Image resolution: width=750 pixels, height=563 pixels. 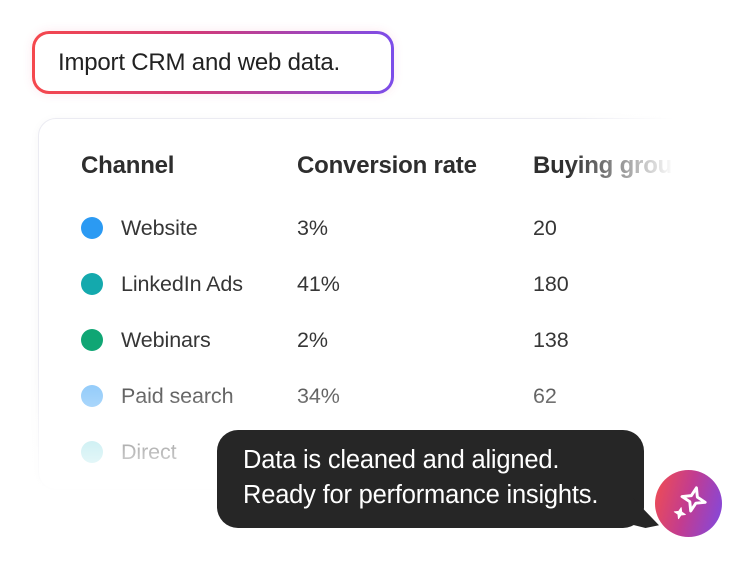 What do you see at coordinates (397, 340) in the screenshot?
I see `table-row: Webinars 2% 138` at bounding box center [397, 340].